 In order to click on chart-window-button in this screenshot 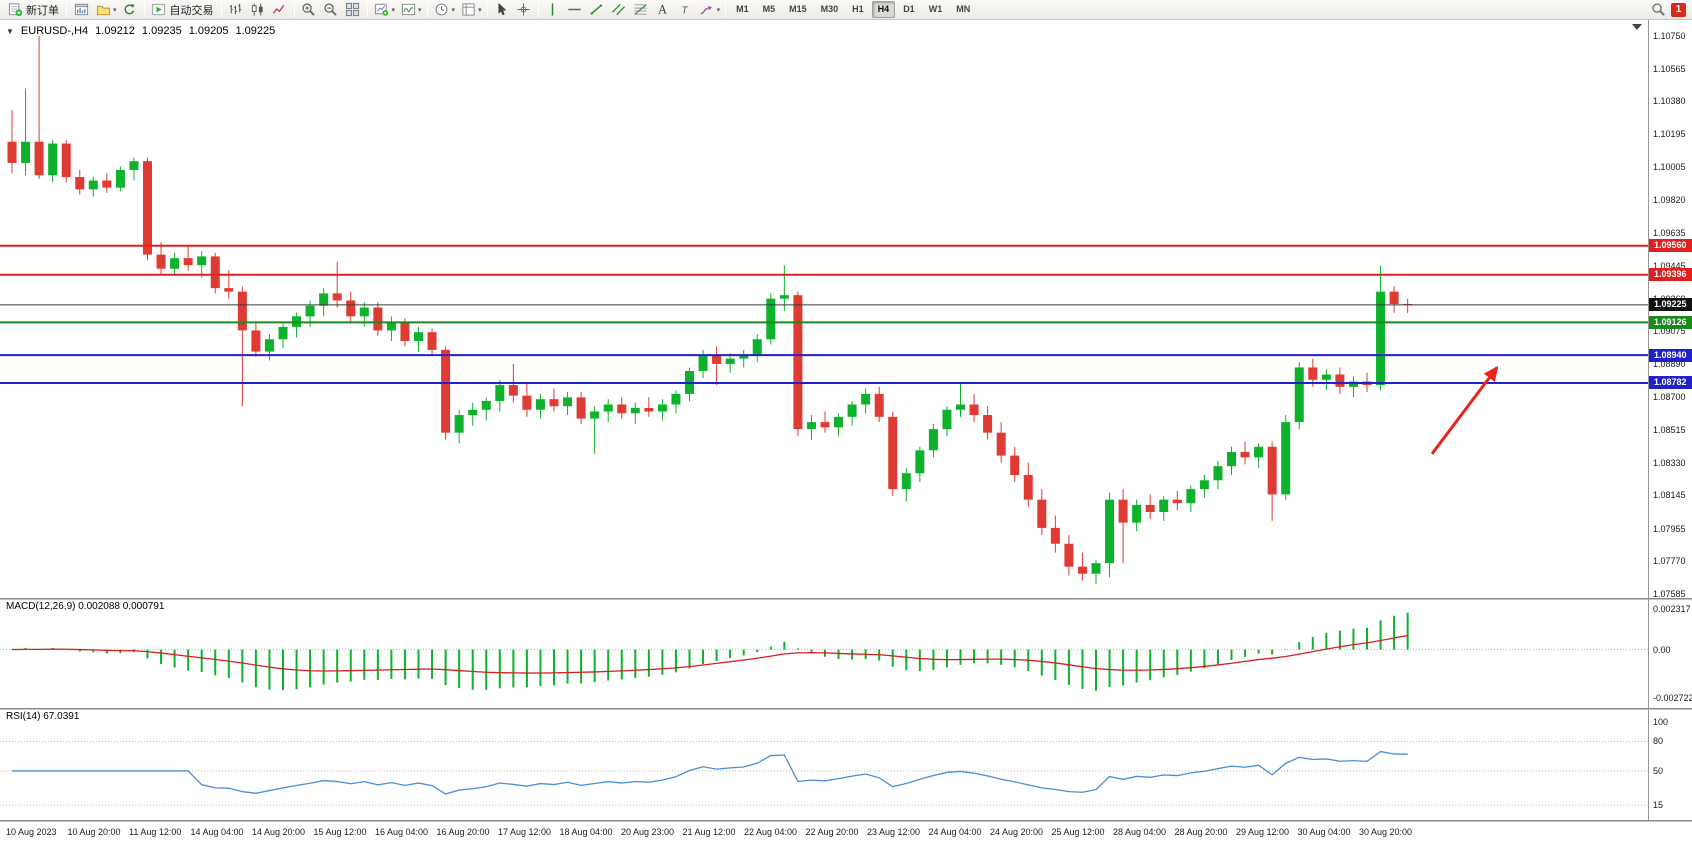, I will do `click(81, 10)`.